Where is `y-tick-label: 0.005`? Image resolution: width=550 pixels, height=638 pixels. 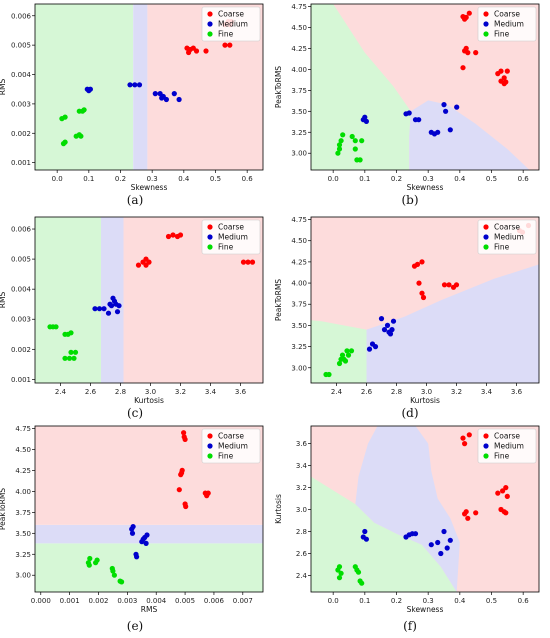 y-tick-label: 0.005 is located at coordinates (21, 260).